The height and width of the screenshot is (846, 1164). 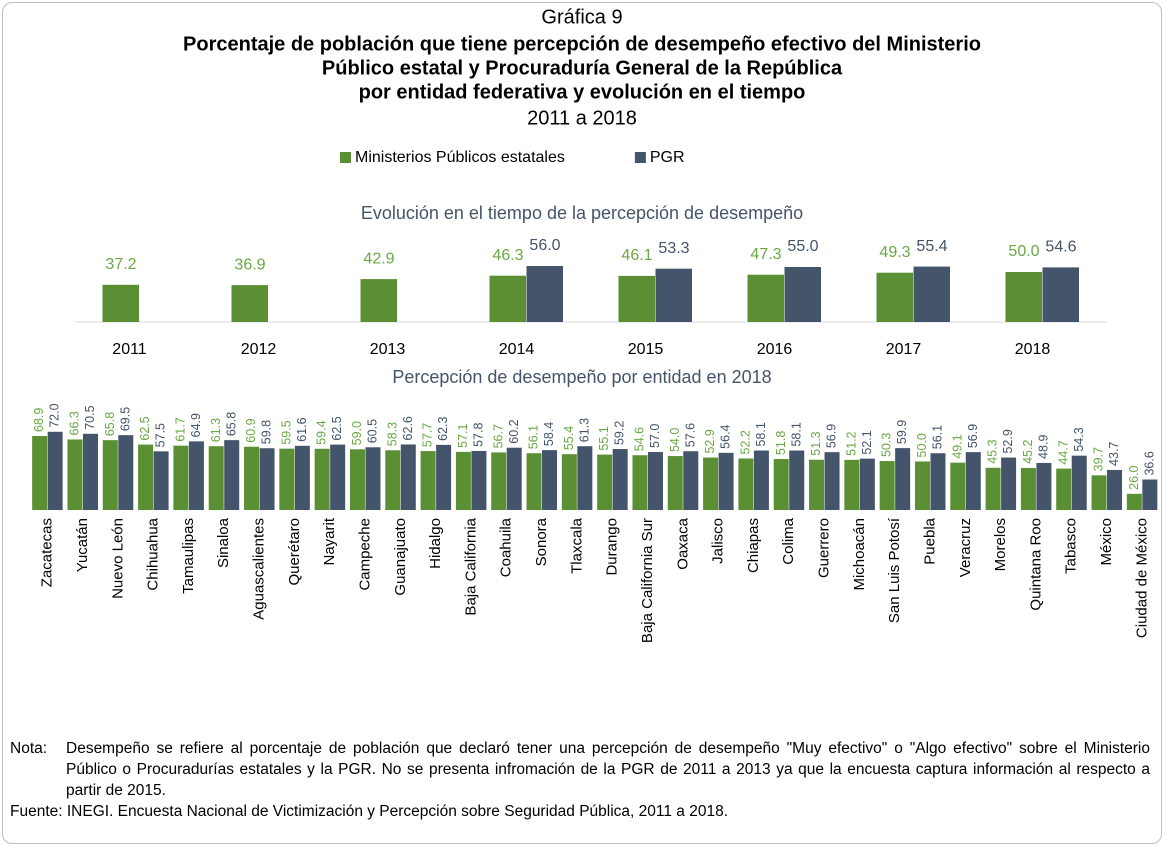 I want to click on x-tick-label: Michoacán, so click(x=859, y=554).